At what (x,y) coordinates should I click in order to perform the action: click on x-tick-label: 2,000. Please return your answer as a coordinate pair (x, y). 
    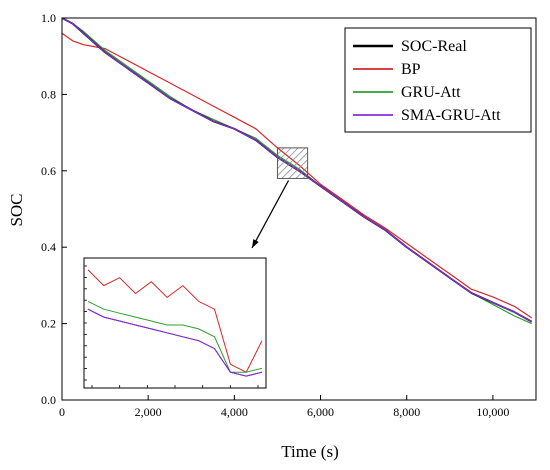
    Looking at the image, I should click on (148, 412).